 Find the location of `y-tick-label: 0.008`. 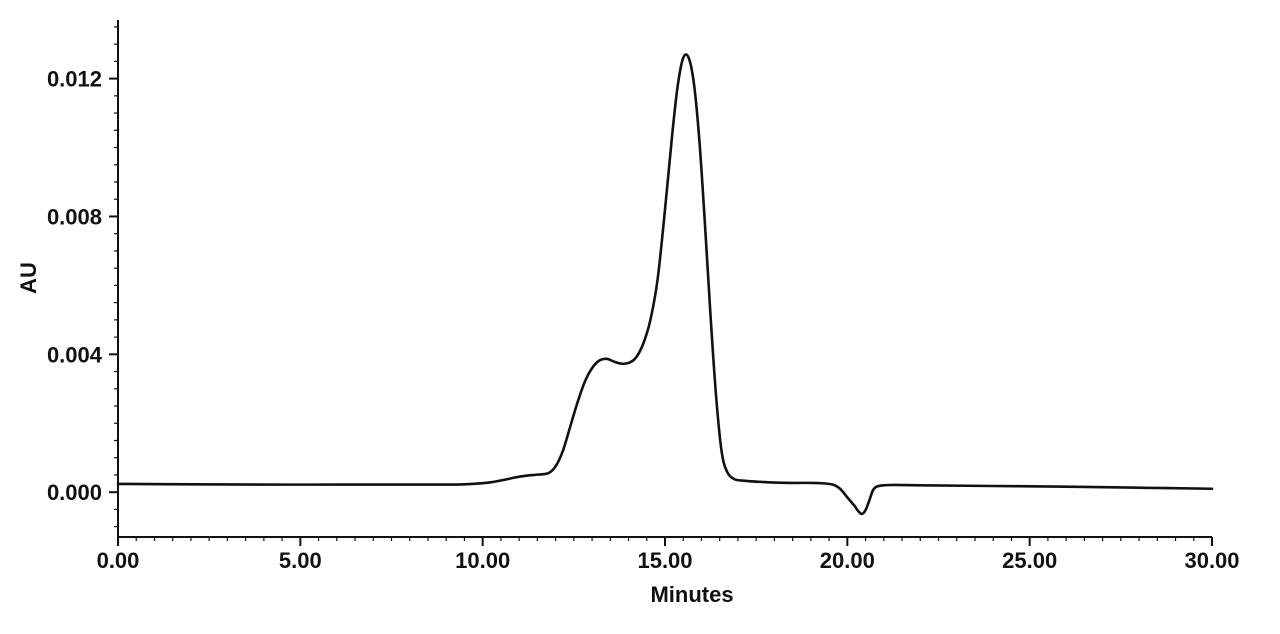

y-tick-label: 0.008 is located at coordinates (74, 216).